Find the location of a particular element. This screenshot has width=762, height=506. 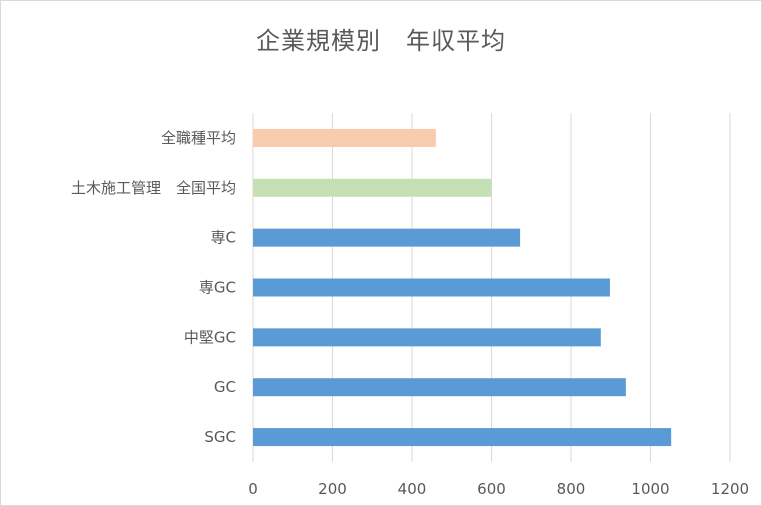

x-tick-labels: 0 200 400 600 800 1000 1200 is located at coordinates (498, 489).